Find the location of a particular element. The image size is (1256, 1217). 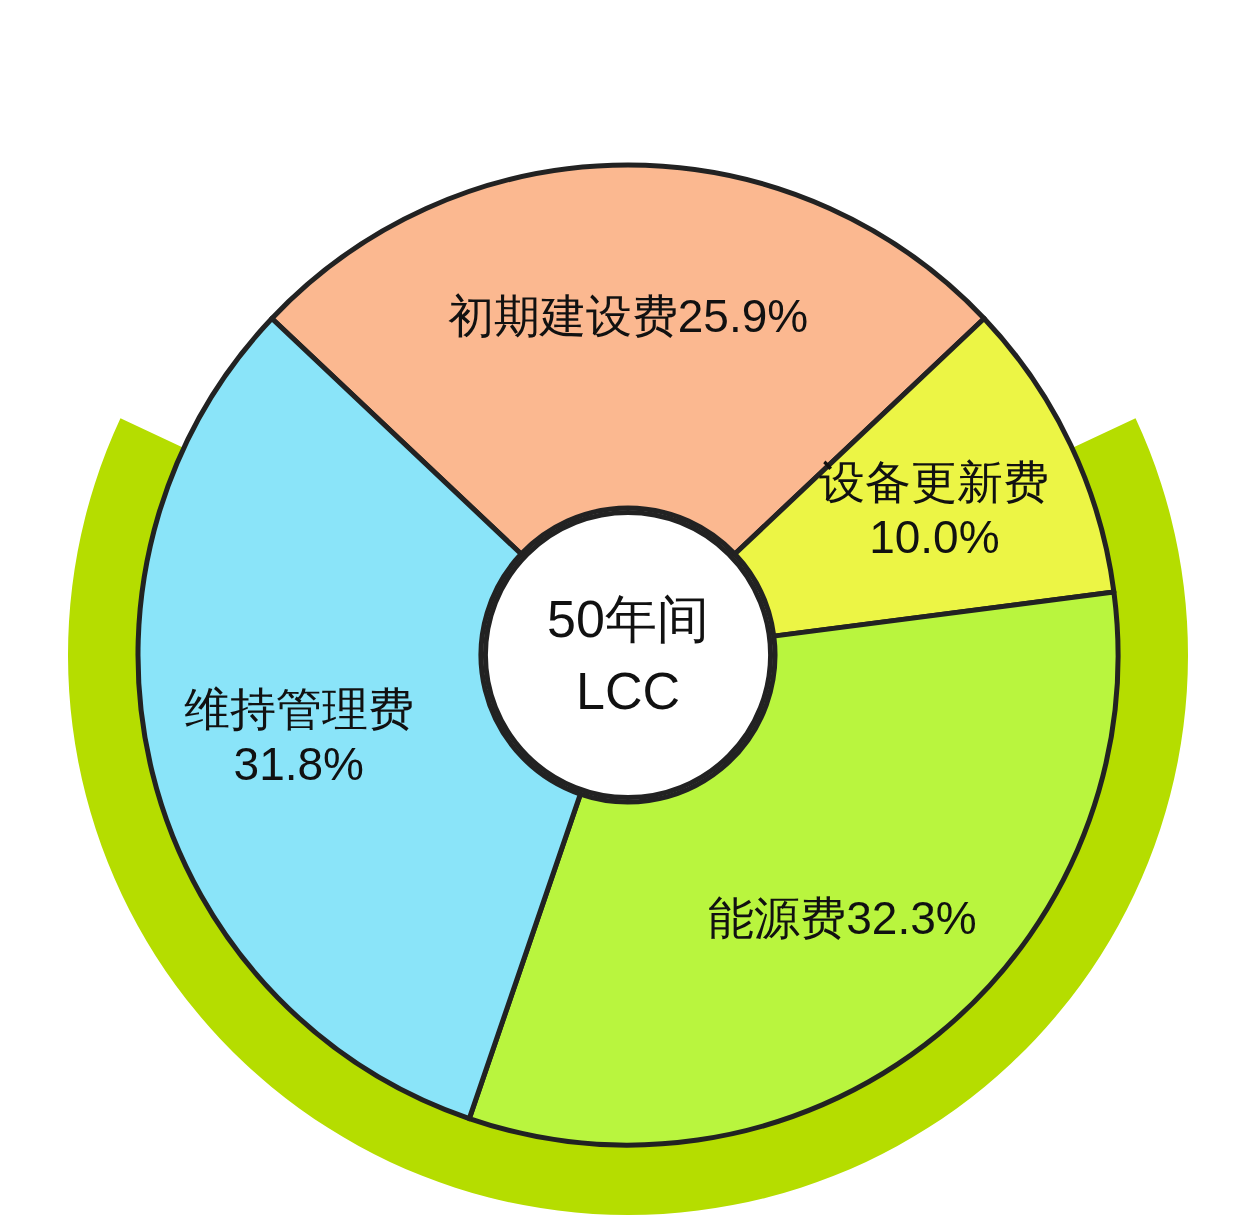

text: 50年间 is located at coordinates (628, 619).